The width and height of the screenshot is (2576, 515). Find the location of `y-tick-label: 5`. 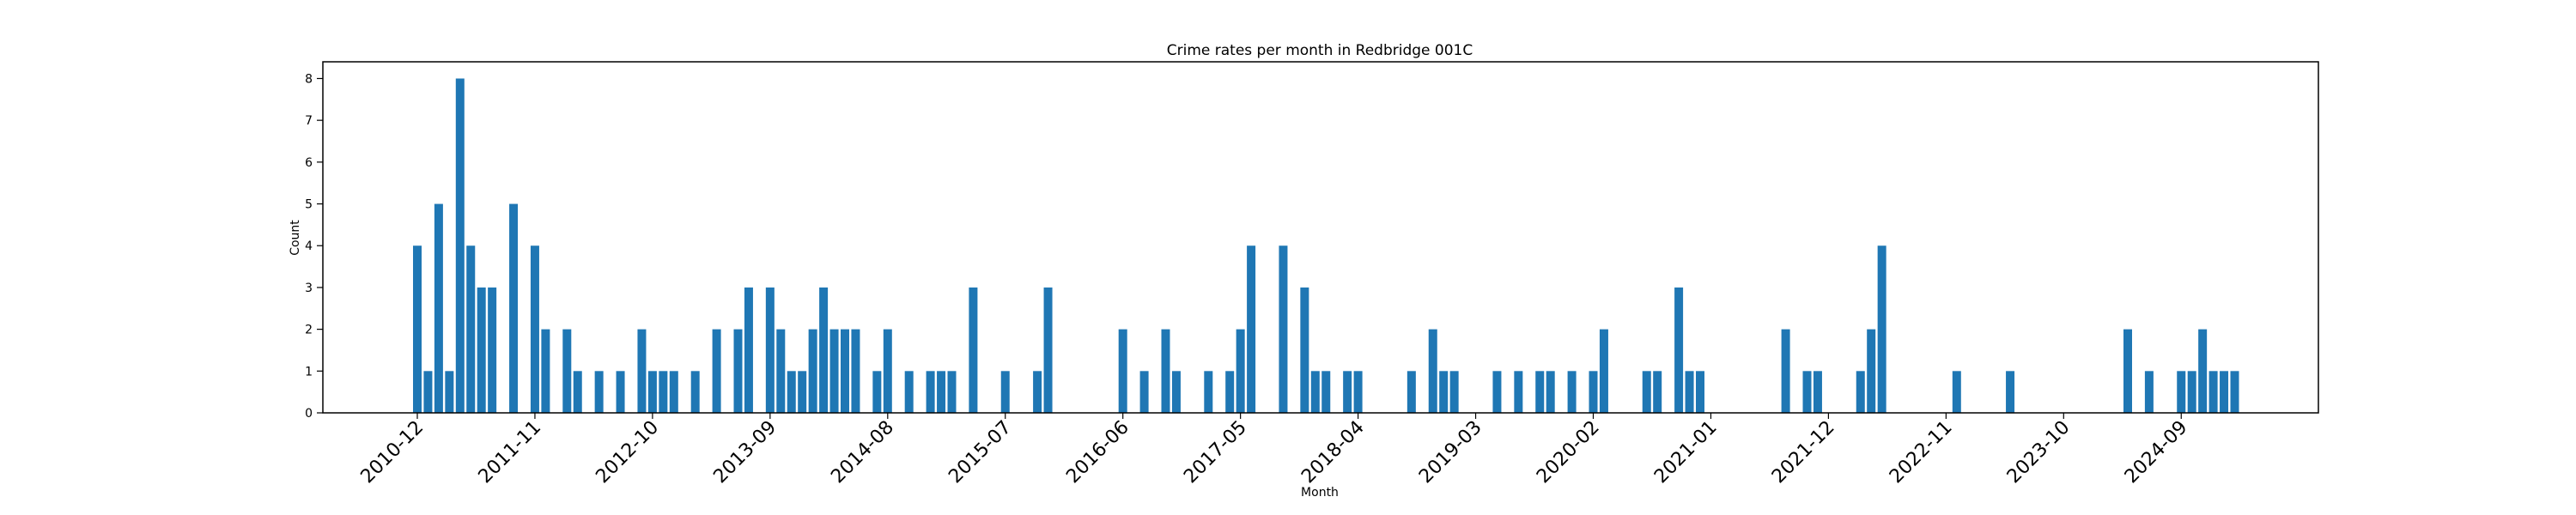

y-tick-label: 5 is located at coordinates (309, 205).